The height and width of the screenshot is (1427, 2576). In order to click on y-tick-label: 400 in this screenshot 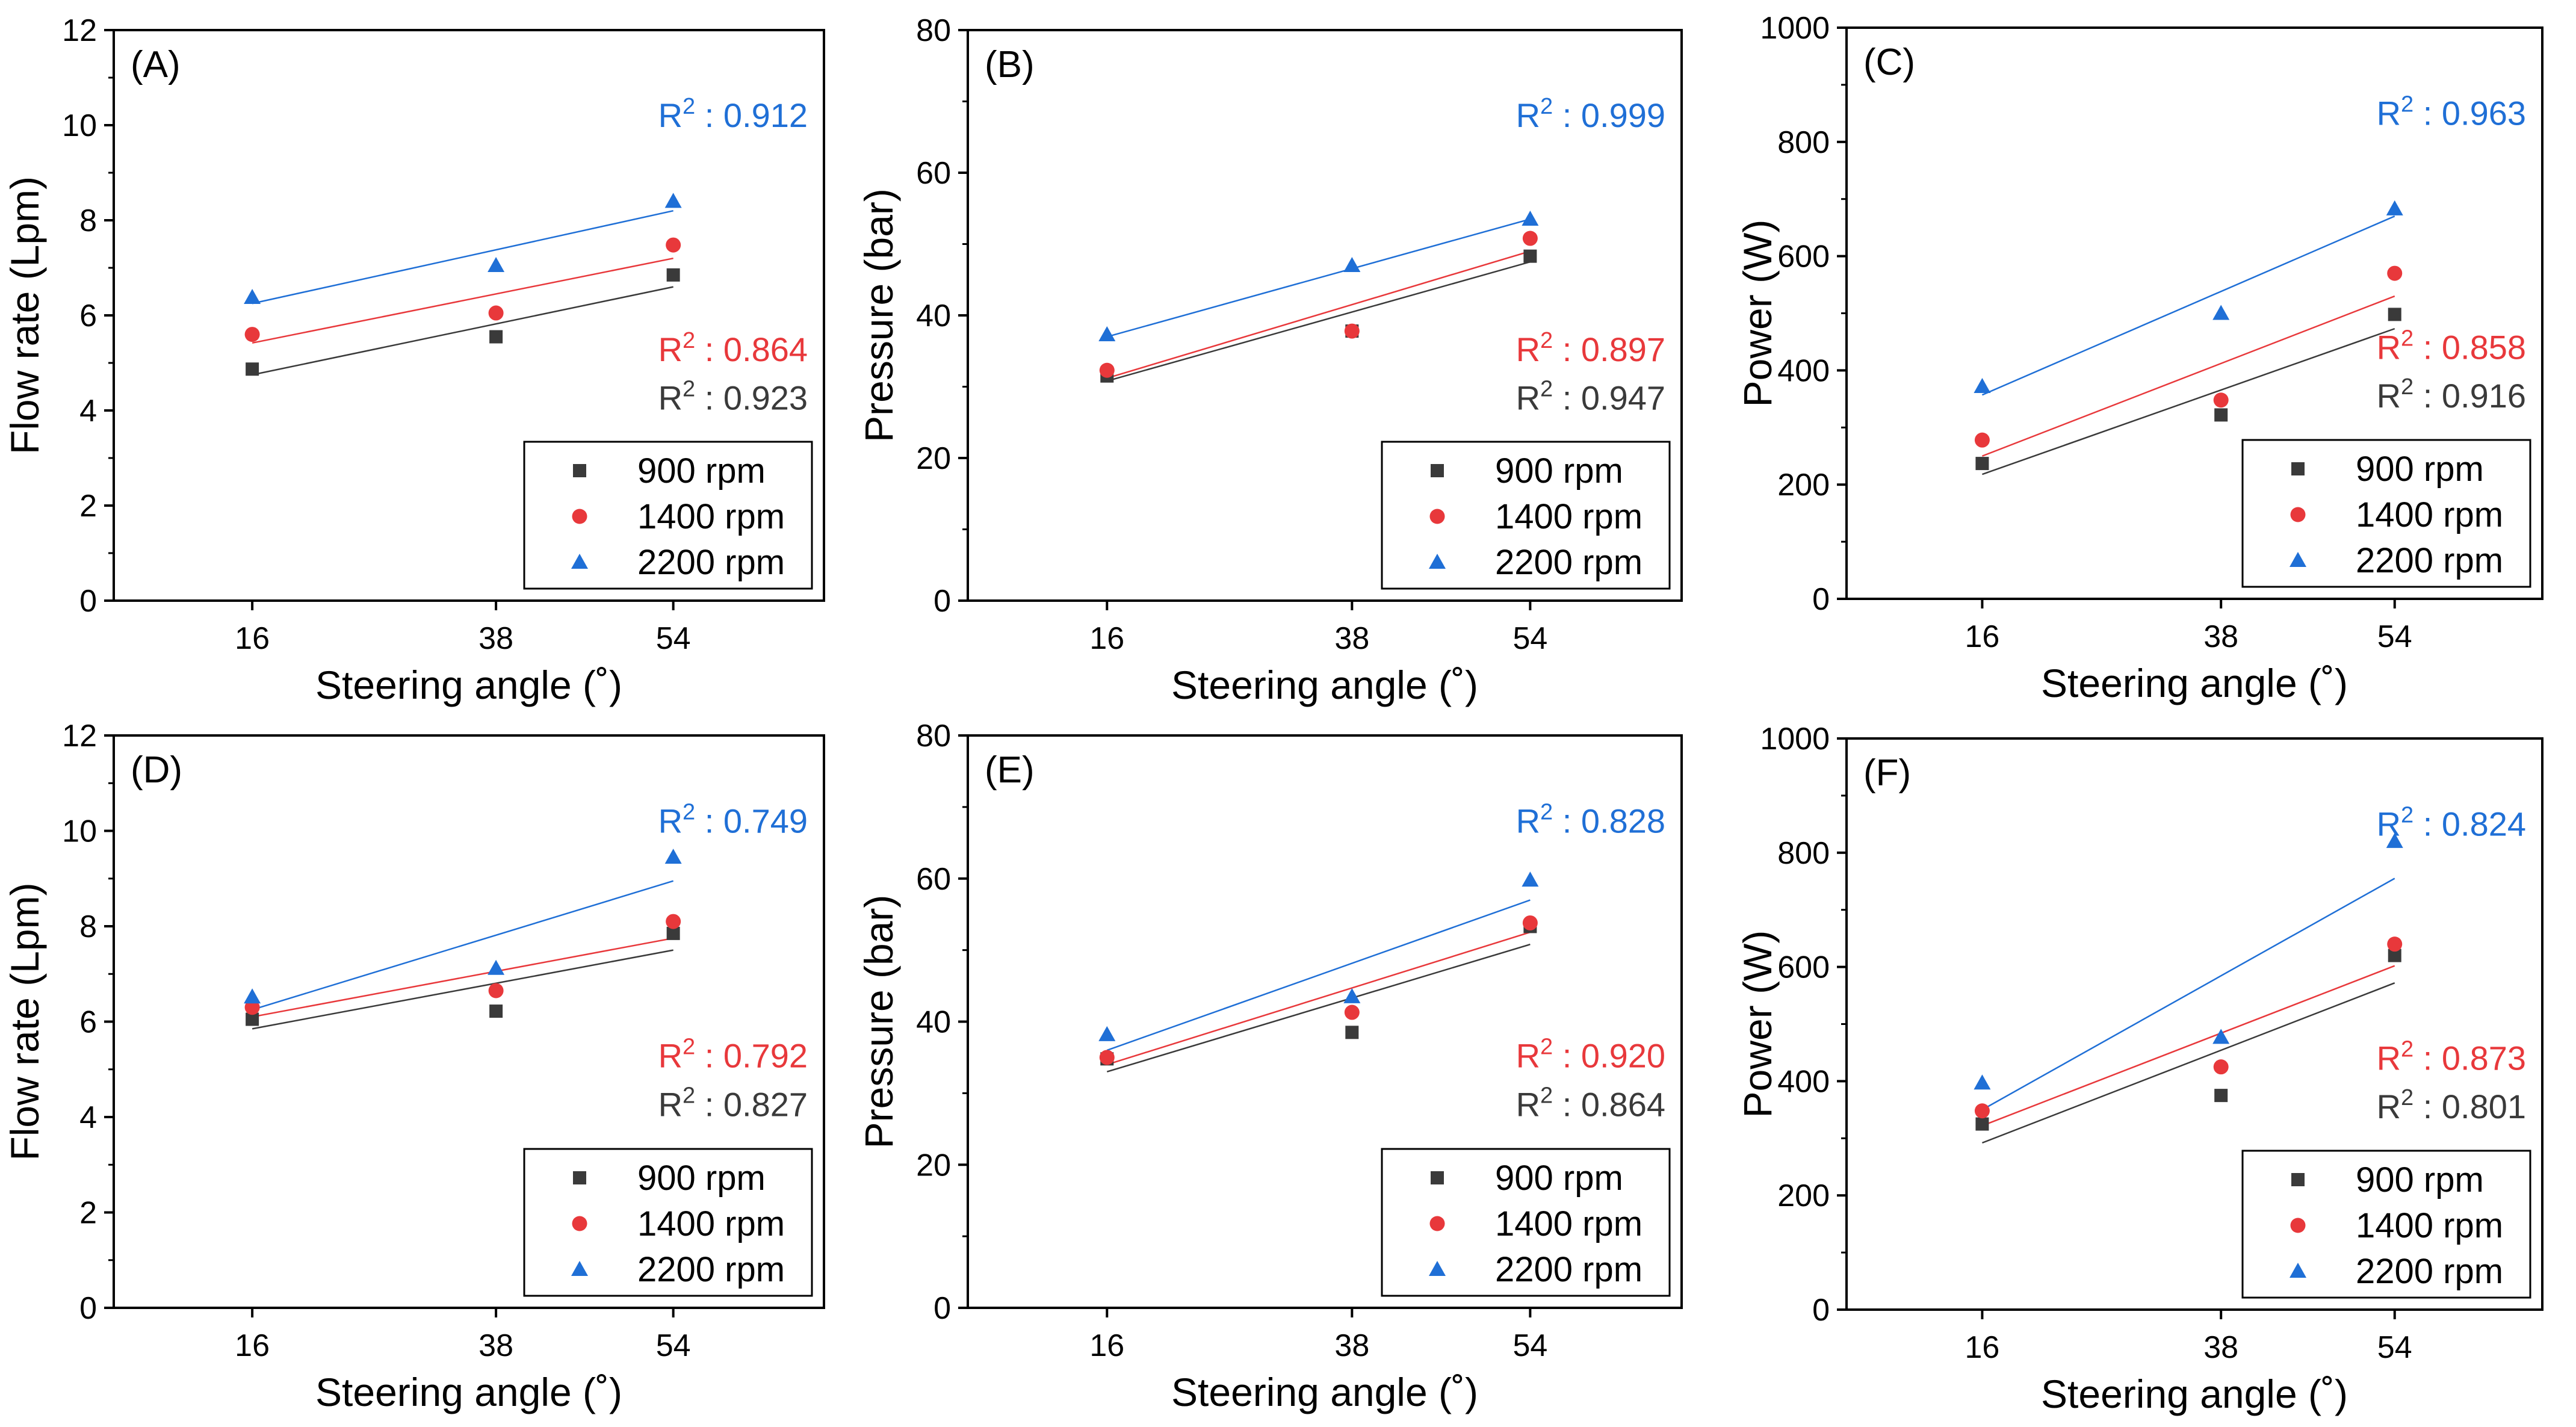, I will do `click(1803, 1081)`.